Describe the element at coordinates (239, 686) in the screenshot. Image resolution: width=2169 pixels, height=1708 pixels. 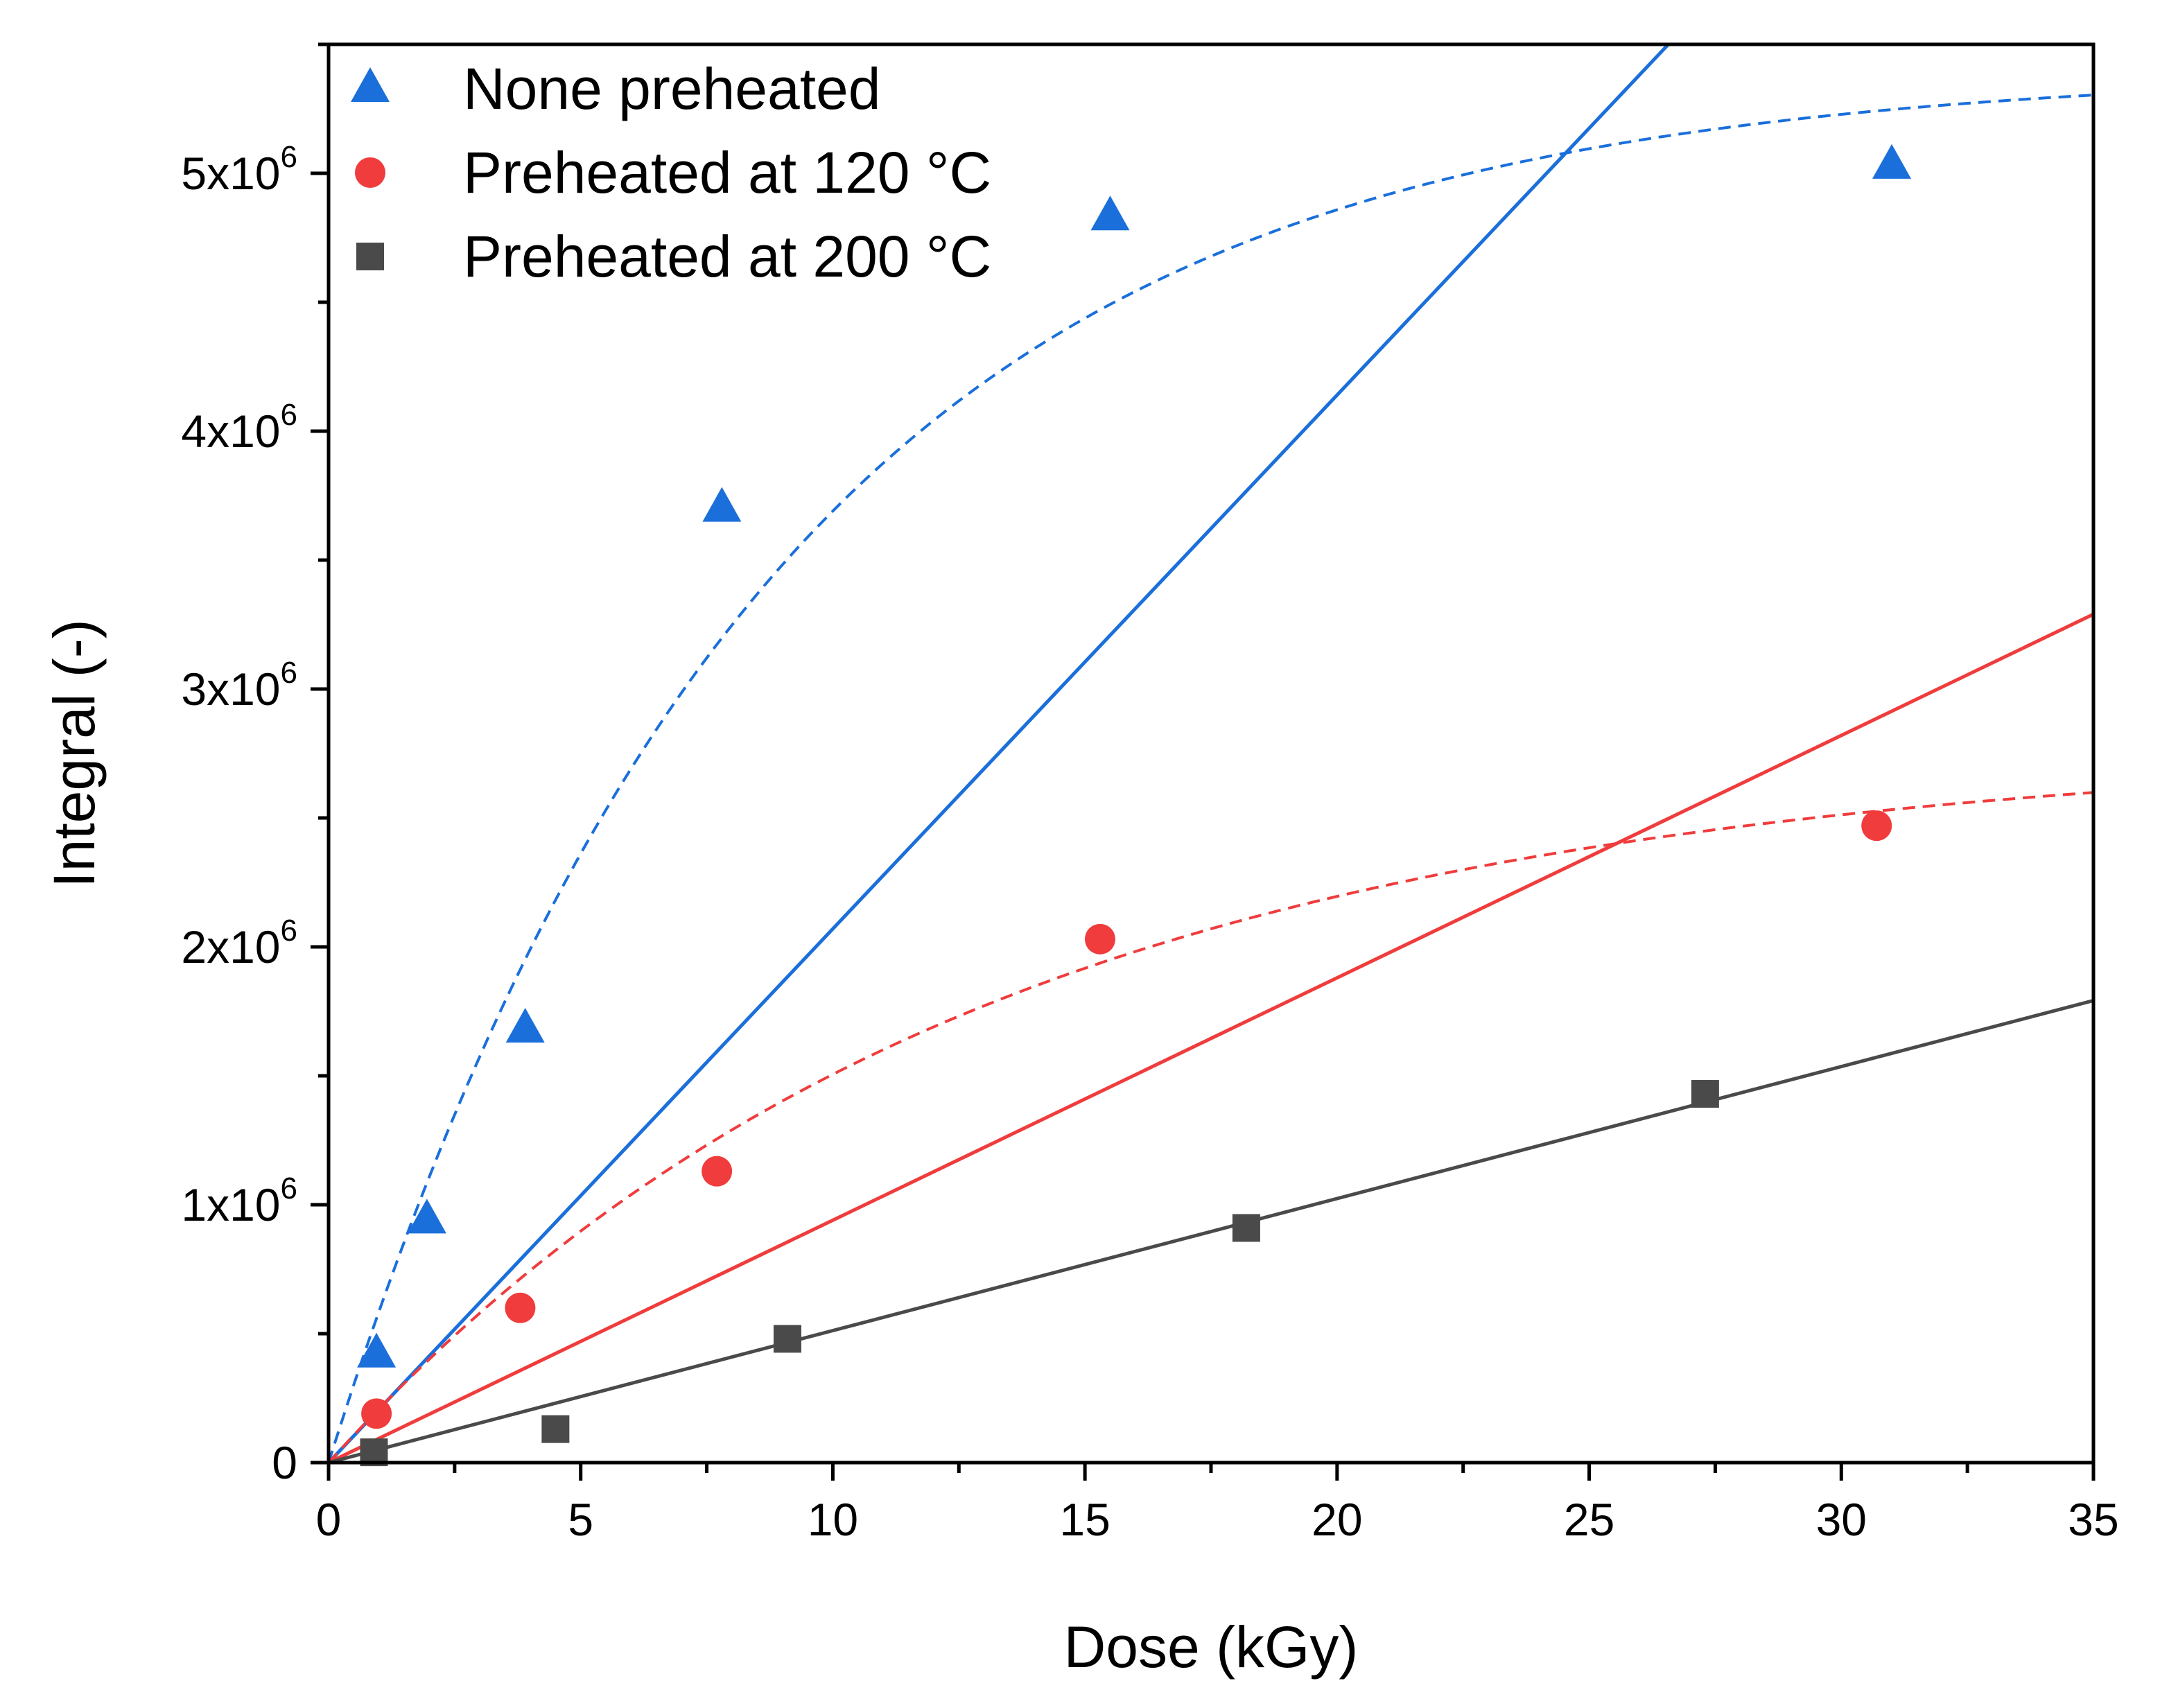
I see `y-tick-label: 3x10⁶` at that location.